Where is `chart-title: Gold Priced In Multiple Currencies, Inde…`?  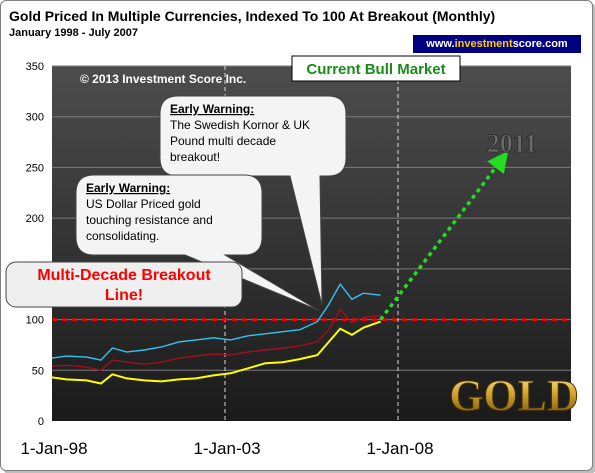
chart-title: Gold Priced In Multiple Currencies, Inde… is located at coordinates (252, 16).